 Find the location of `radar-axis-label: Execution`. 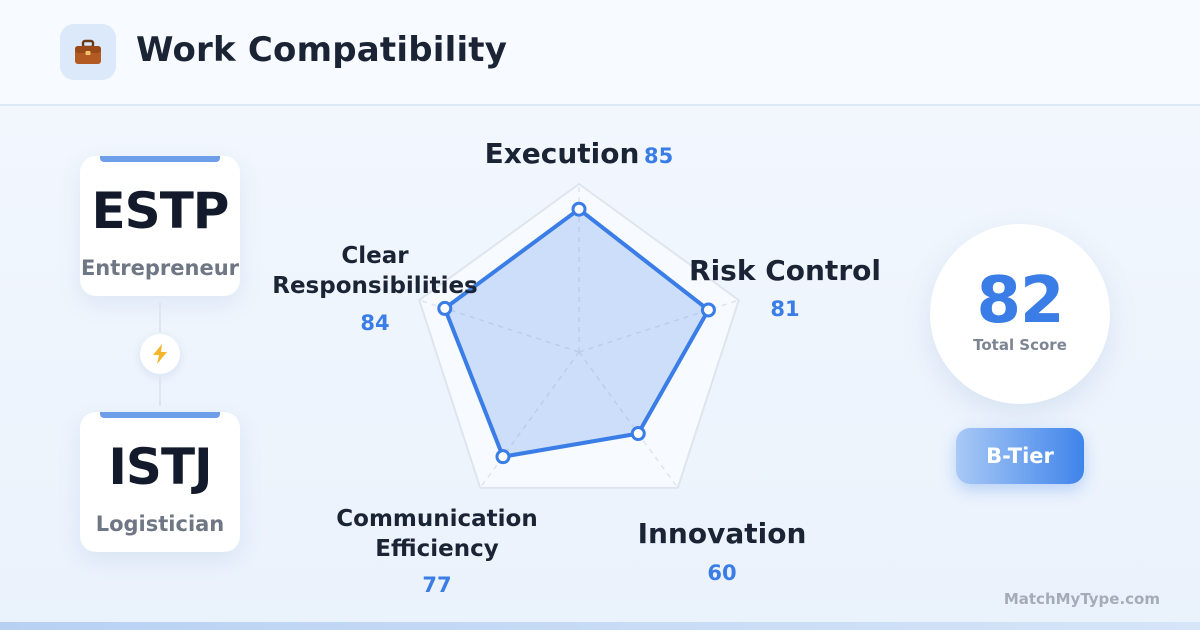

radar-axis-label: Execution is located at coordinates (562, 153).